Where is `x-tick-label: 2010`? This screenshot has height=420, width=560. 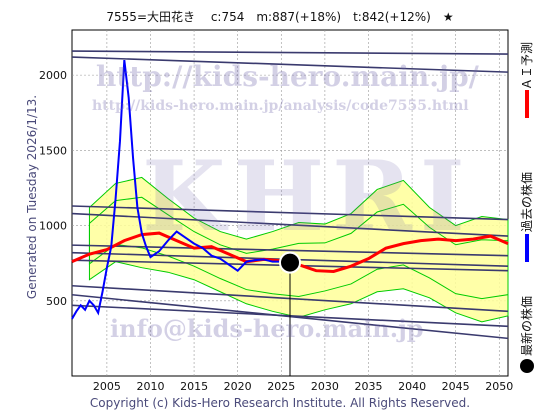
x-tick-label: 2010 is located at coordinates (150, 386).